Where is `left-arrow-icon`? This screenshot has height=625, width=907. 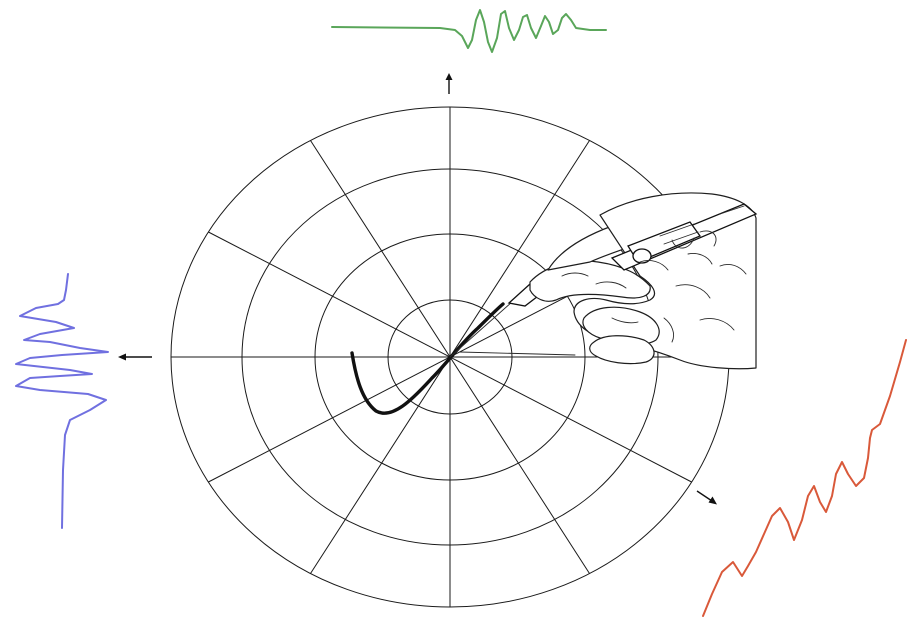
left-arrow-icon is located at coordinates (135, 357).